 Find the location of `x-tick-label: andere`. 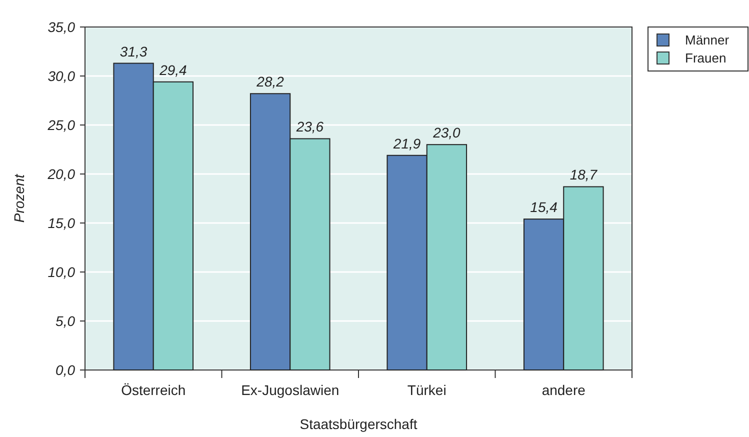

x-tick-label: andere is located at coordinates (564, 390).